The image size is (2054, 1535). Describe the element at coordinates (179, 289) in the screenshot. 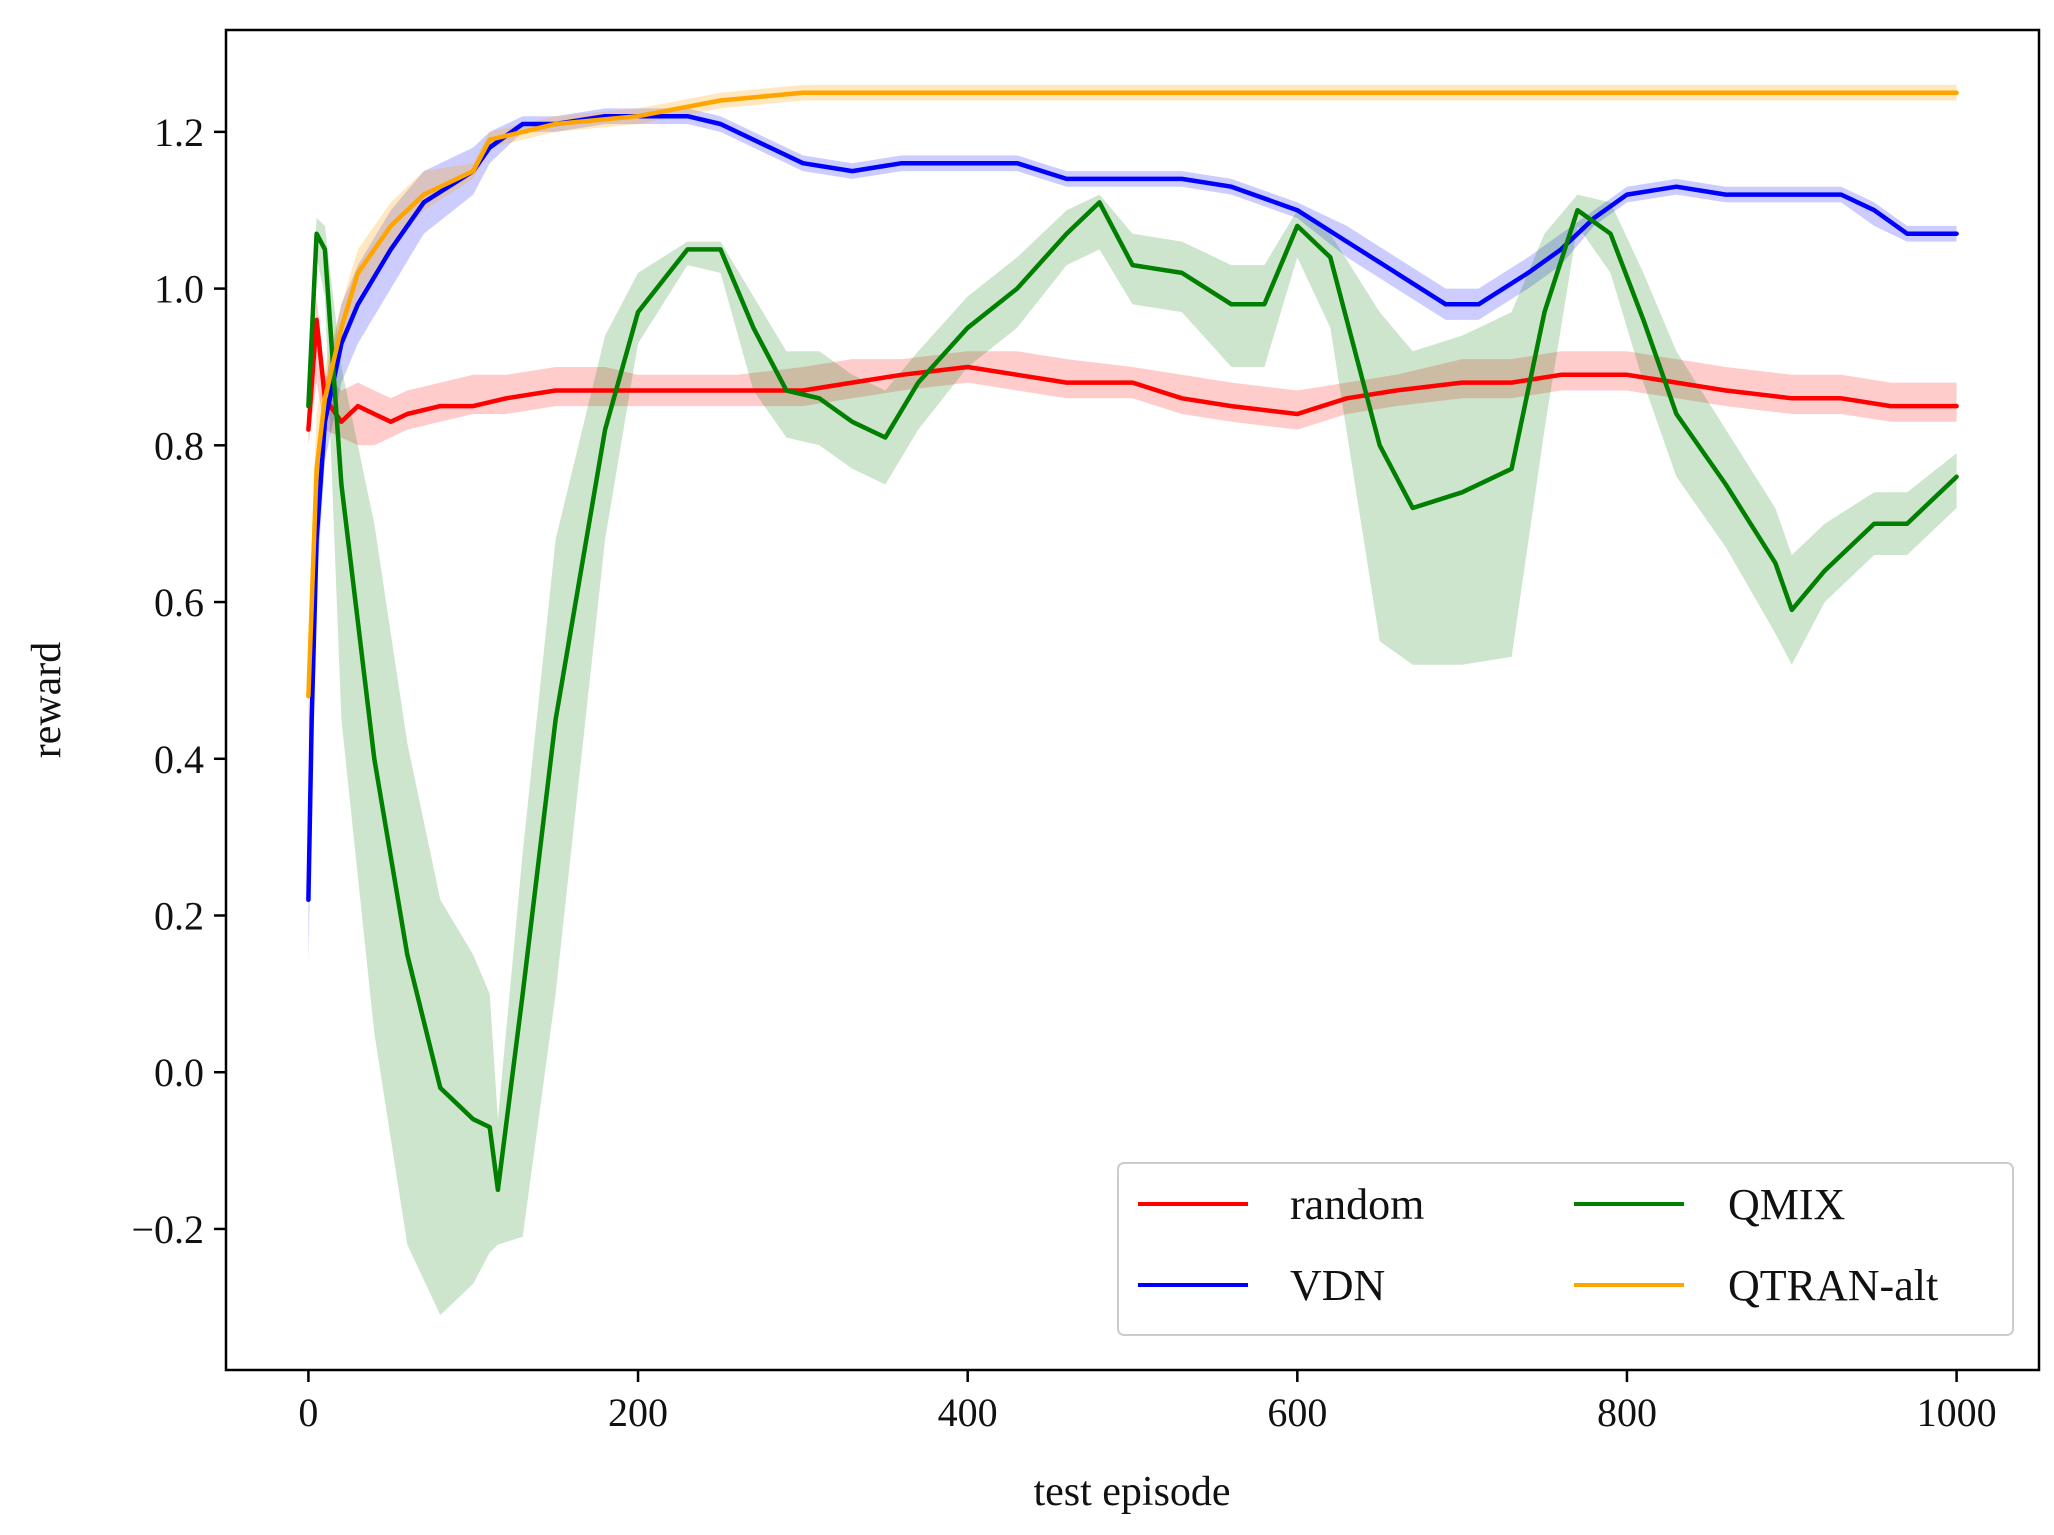

I see `y-tick-label: 1.0` at that location.